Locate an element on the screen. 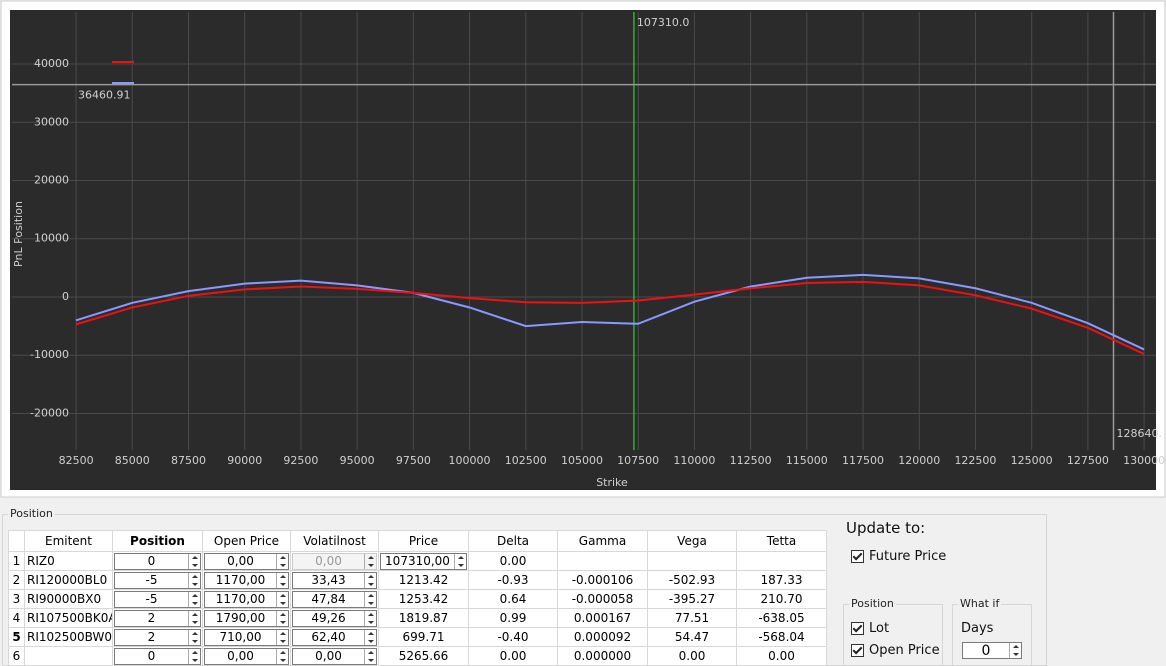 Image resolution: width=1166 pixels, height=666 pixels. table-cell: -0.000106 is located at coordinates (602, 580).